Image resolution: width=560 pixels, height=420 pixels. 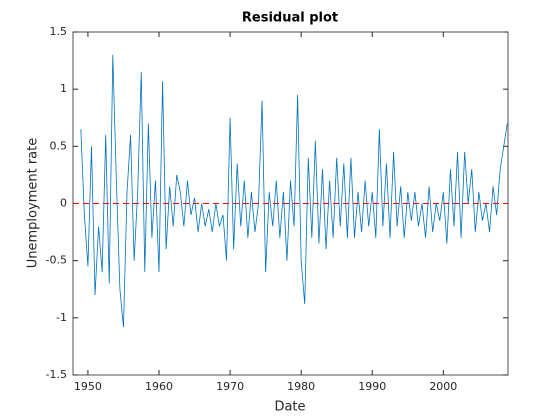 What do you see at coordinates (33, 203) in the screenshot?
I see `y-axis-label: Unemployment rate` at bounding box center [33, 203].